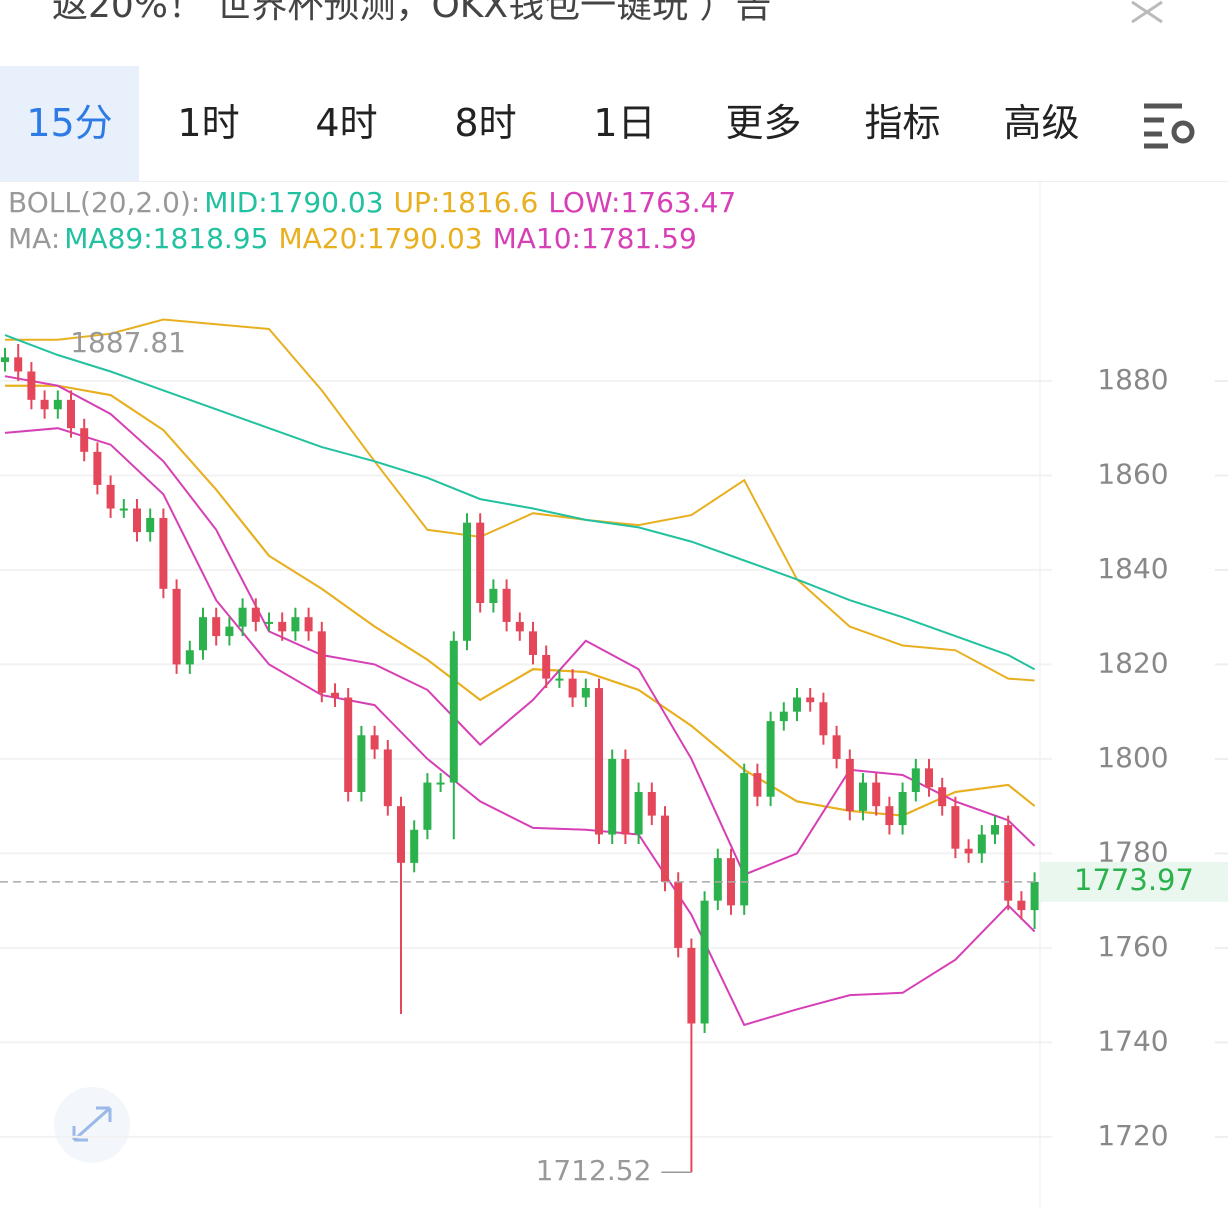 The height and width of the screenshot is (1209, 1228). Describe the element at coordinates (1132, 757) in the screenshot. I see `y-tick-label: 1800` at that location.